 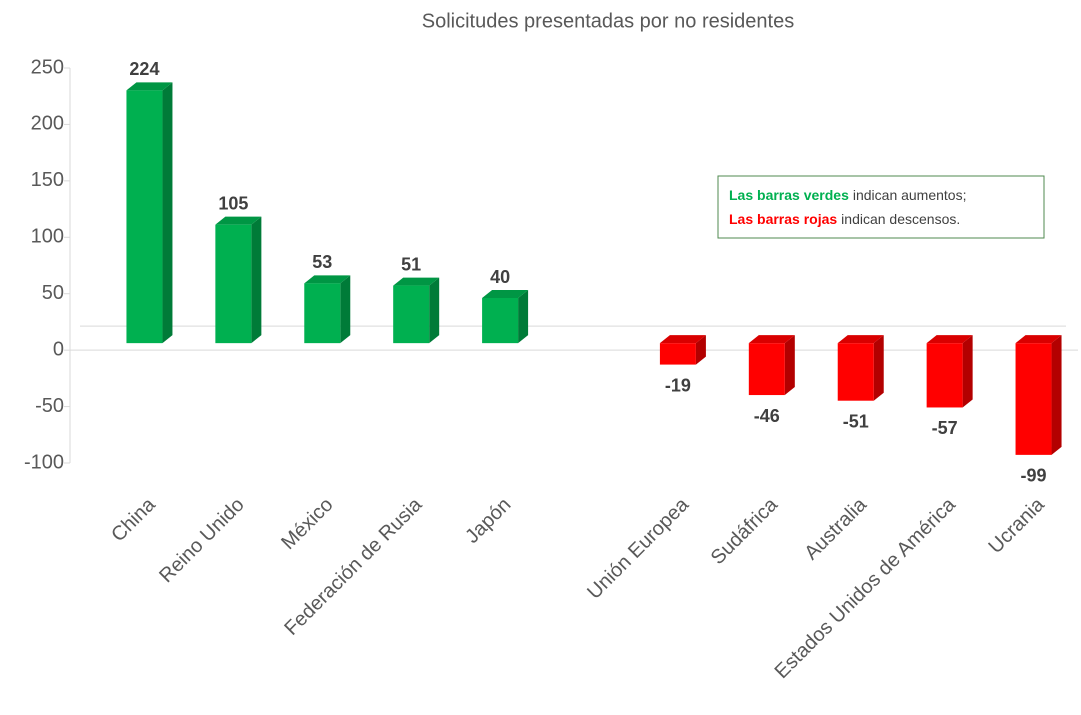 What do you see at coordinates (910, 195) in the screenshot?
I see `annotation-text: indican aumentos;` at bounding box center [910, 195].